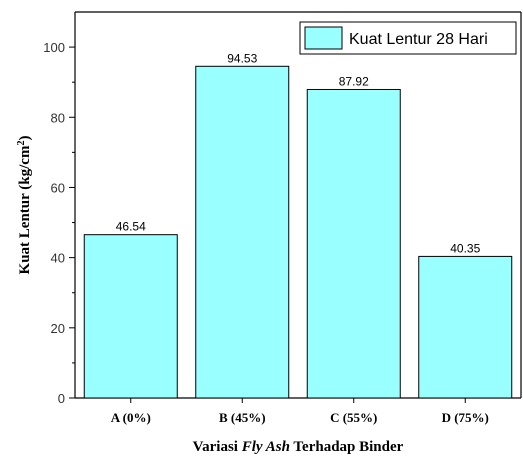 This screenshot has width=523, height=457. I want to click on bar-value-label: 94.53, so click(242, 58).